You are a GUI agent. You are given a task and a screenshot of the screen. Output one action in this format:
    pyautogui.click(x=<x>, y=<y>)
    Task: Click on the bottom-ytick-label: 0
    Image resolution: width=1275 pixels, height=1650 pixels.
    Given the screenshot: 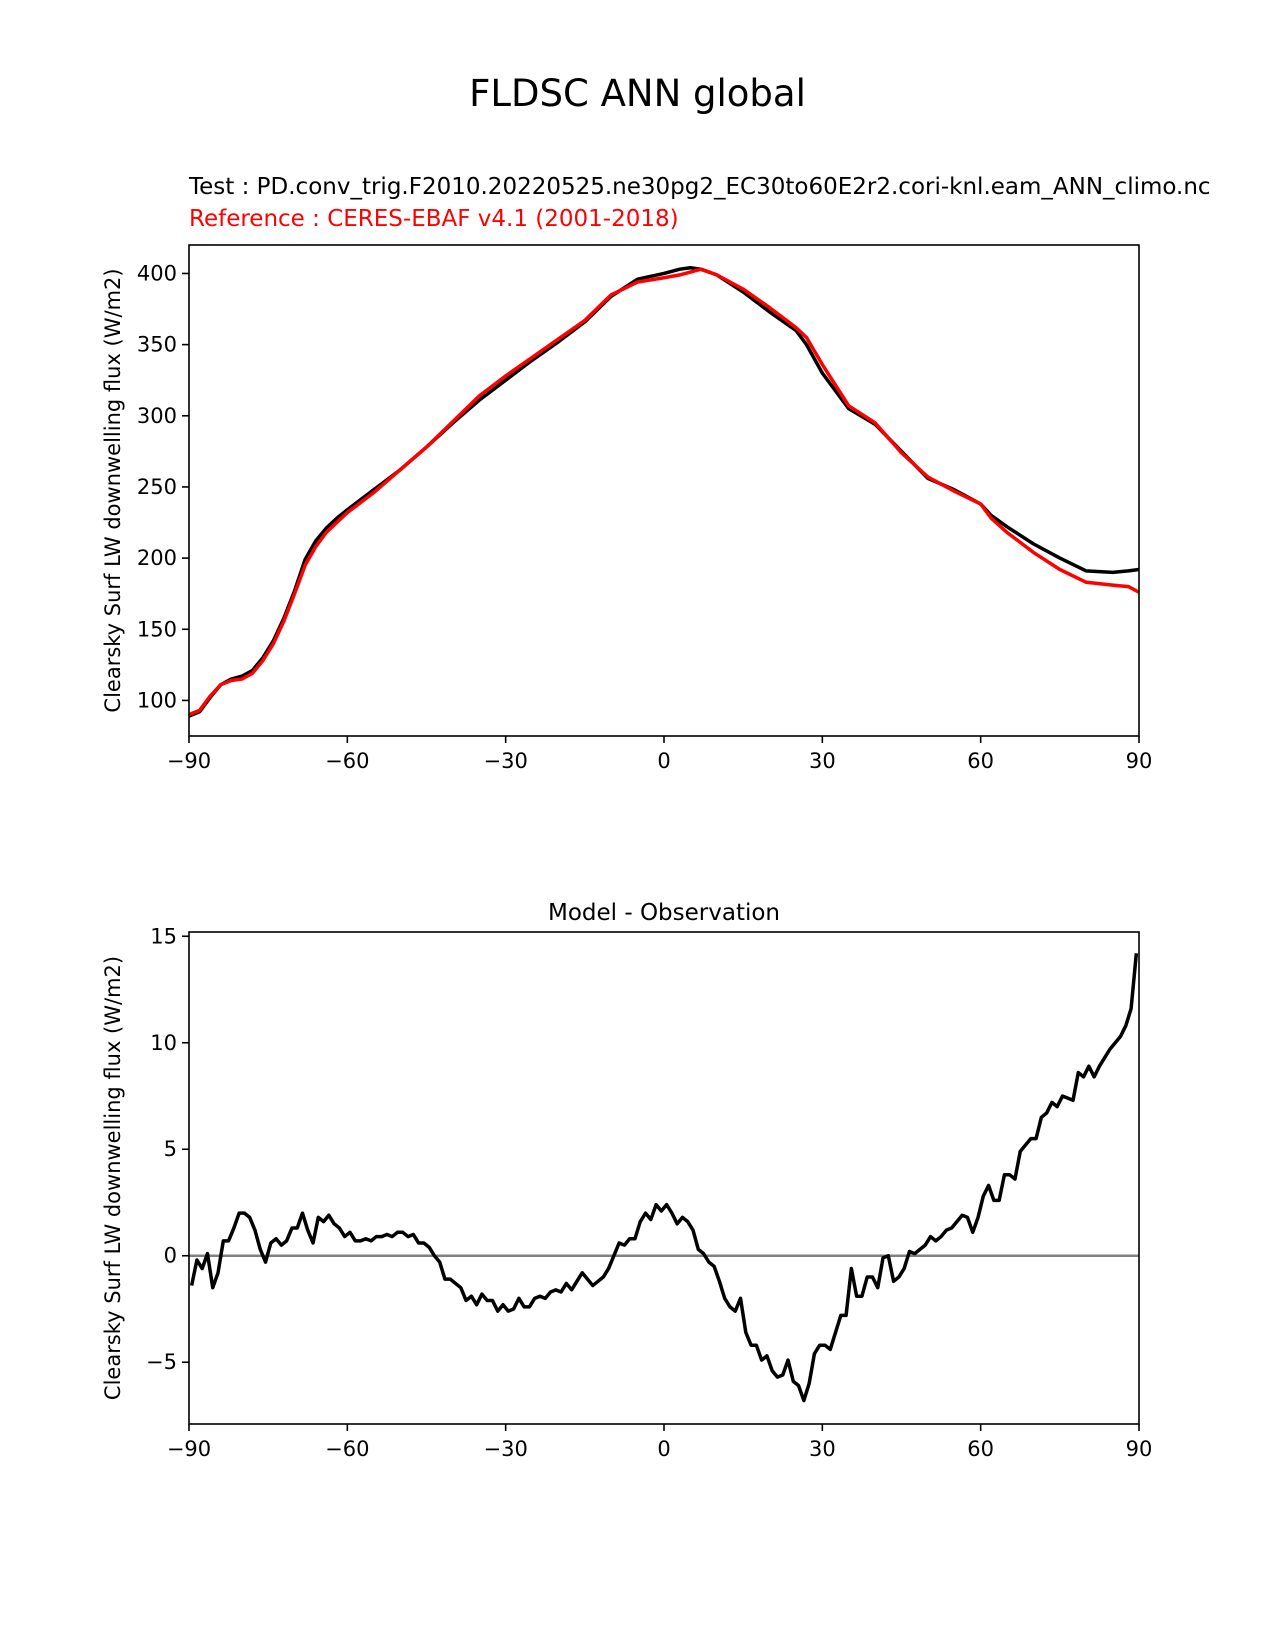 What is the action you would take?
    pyautogui.click(x=170, y=1256)
    